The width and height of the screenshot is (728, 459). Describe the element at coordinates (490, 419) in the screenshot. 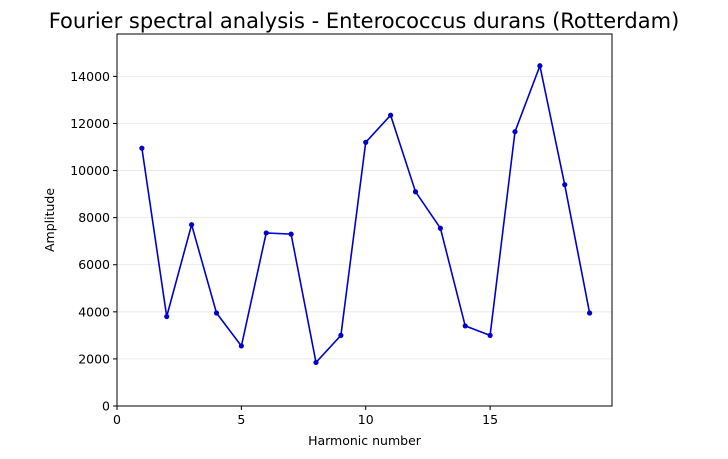

I see `x-tick-label: 15` at that location.